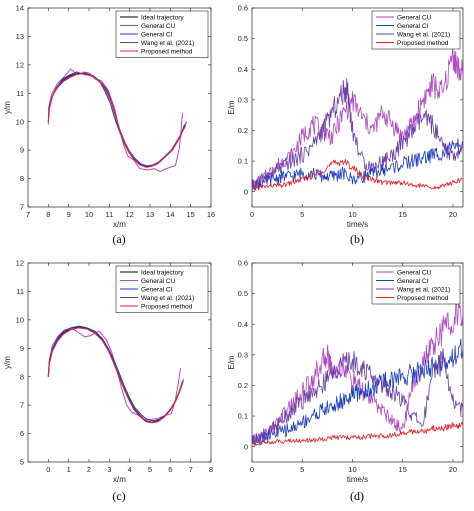 The height and width of the screenshot is (511, 474). I want to click on panel-label: (d), so click(357, 496).